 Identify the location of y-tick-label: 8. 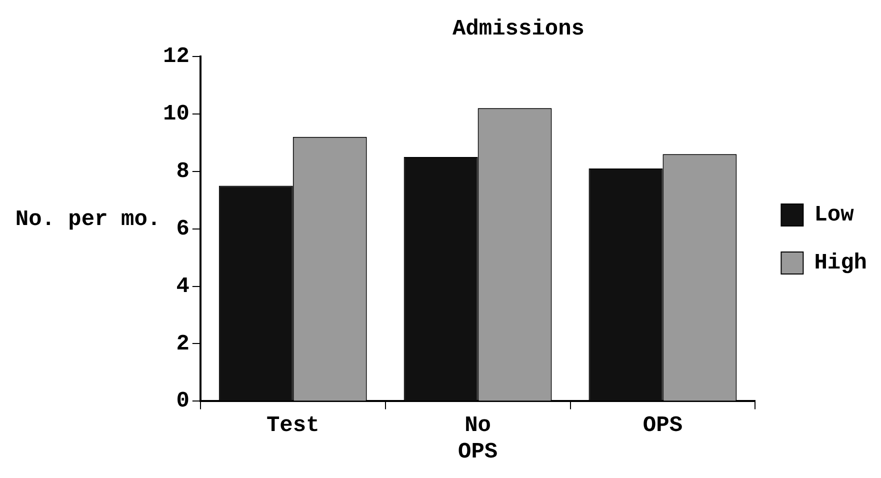
(183, 171).